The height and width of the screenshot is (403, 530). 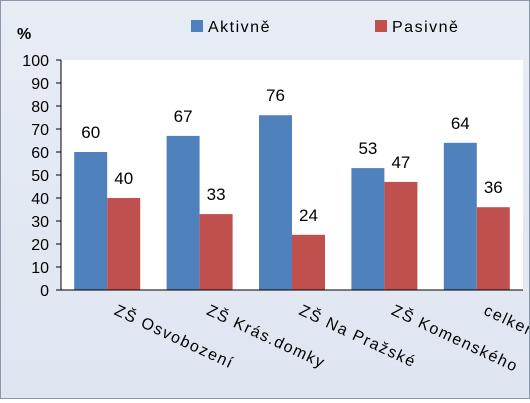 I want to click on y-tick-label: 40, so click(x=40, y=199).